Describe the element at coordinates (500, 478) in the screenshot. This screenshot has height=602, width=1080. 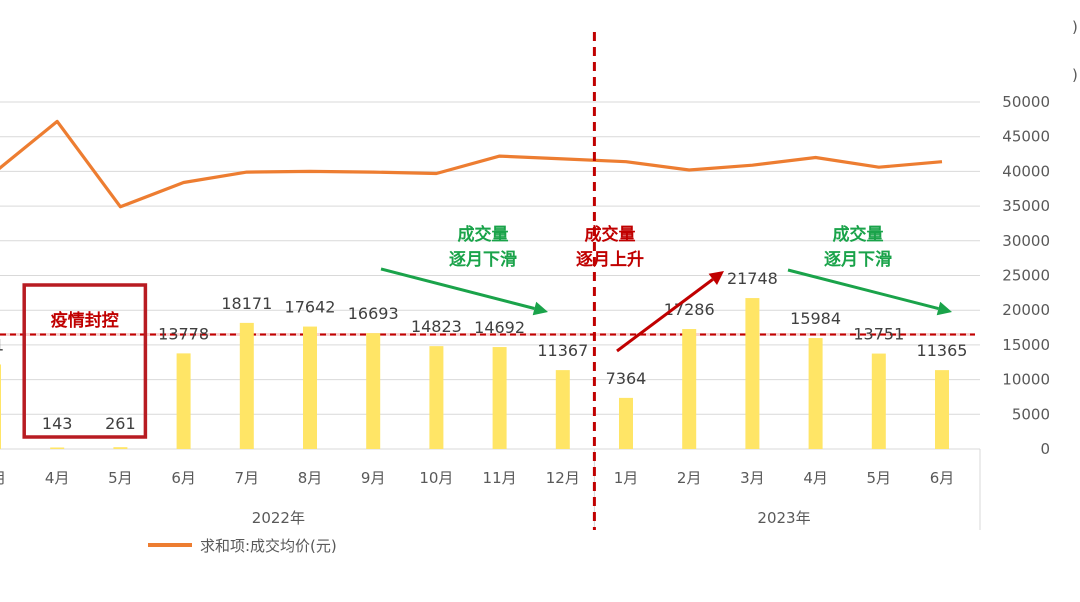
I see `x-tick-label: 11月` at that location.